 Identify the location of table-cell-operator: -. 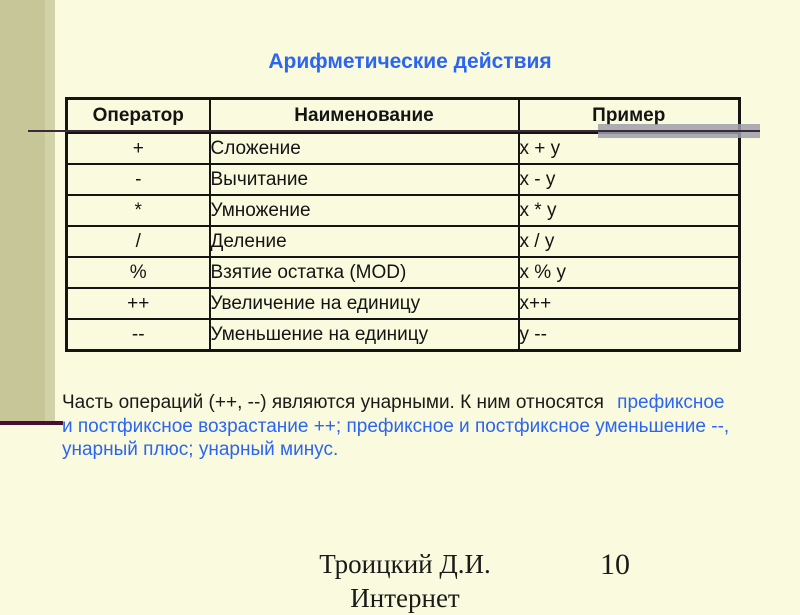
(138, 179).